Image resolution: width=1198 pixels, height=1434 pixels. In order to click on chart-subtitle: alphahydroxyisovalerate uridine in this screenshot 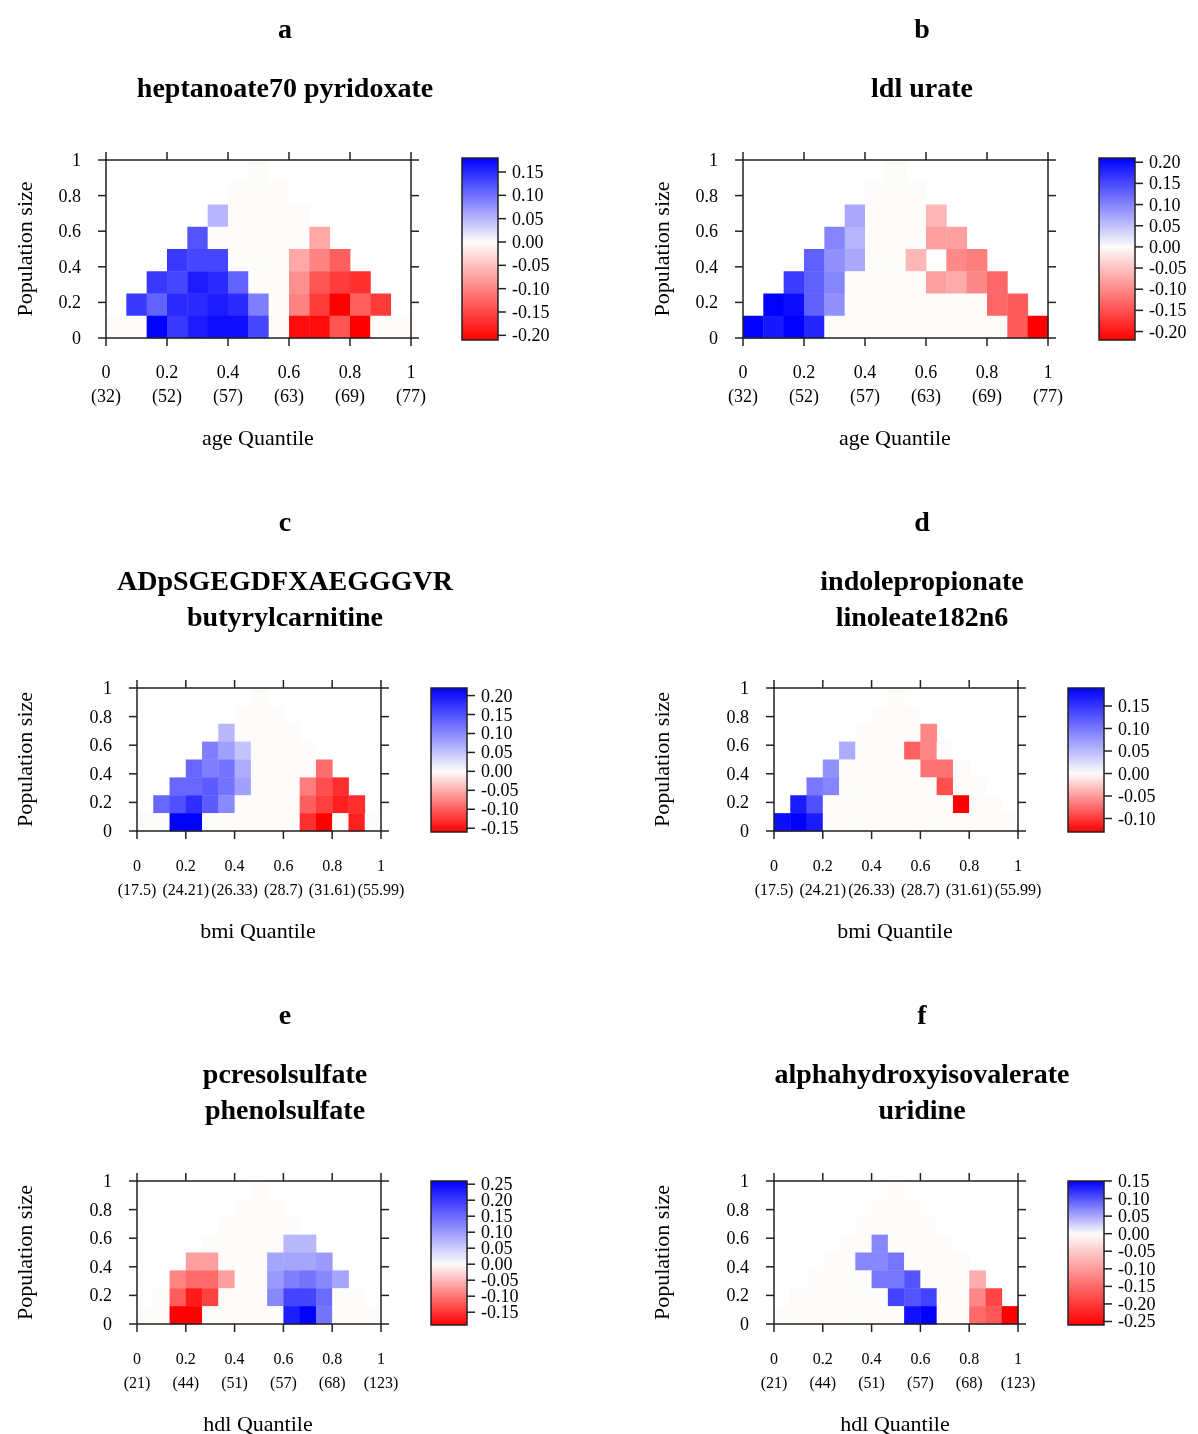, I will do `click(922, 1091)`.